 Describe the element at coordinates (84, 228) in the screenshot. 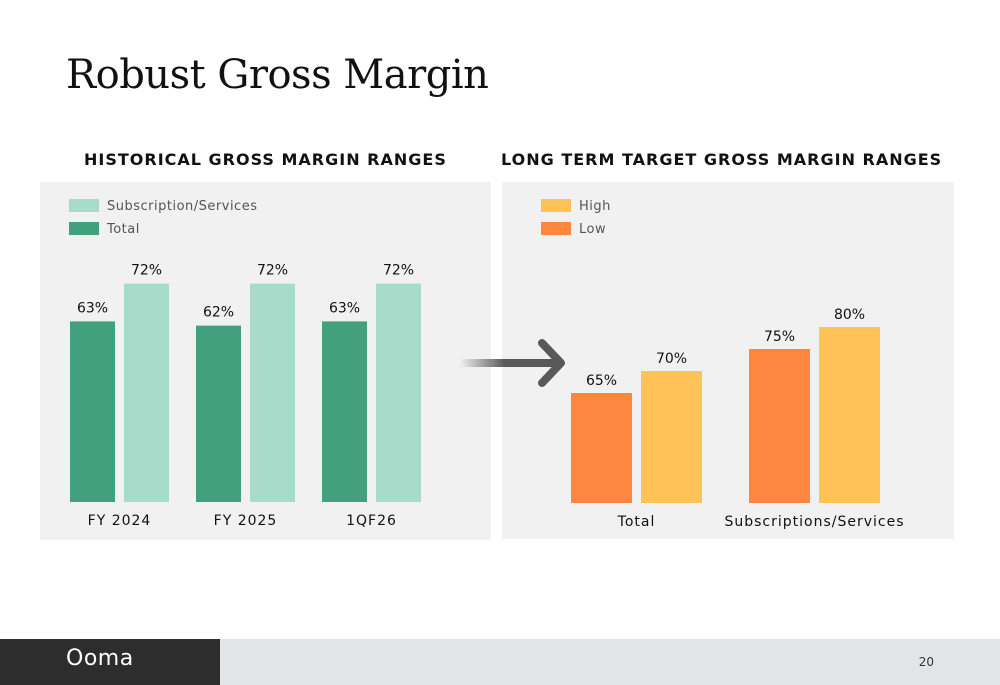

I see `legend-swatch-total` at that location.